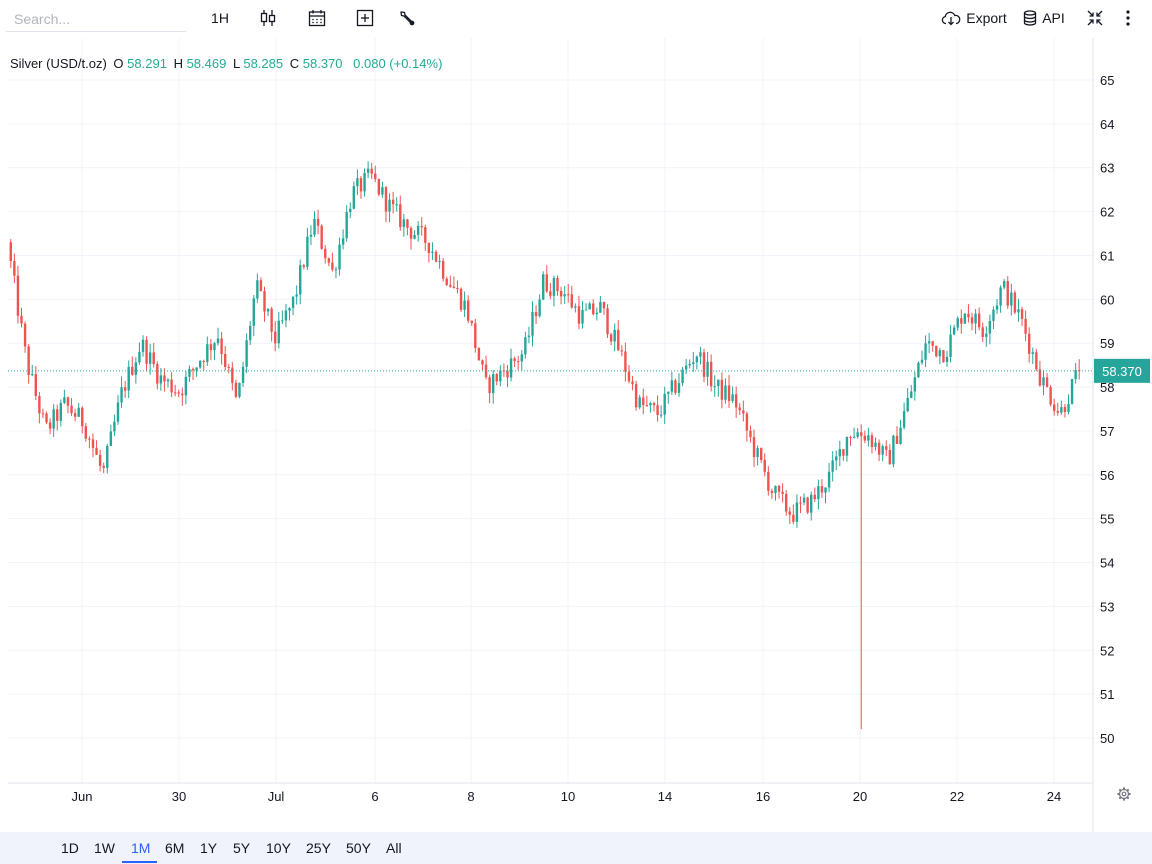 The width and height of the screenshot is (1152, 864). Describe the element at coordinates (358, 848) in the screenshot. I see `range-button-50y: 50Y` at that location.